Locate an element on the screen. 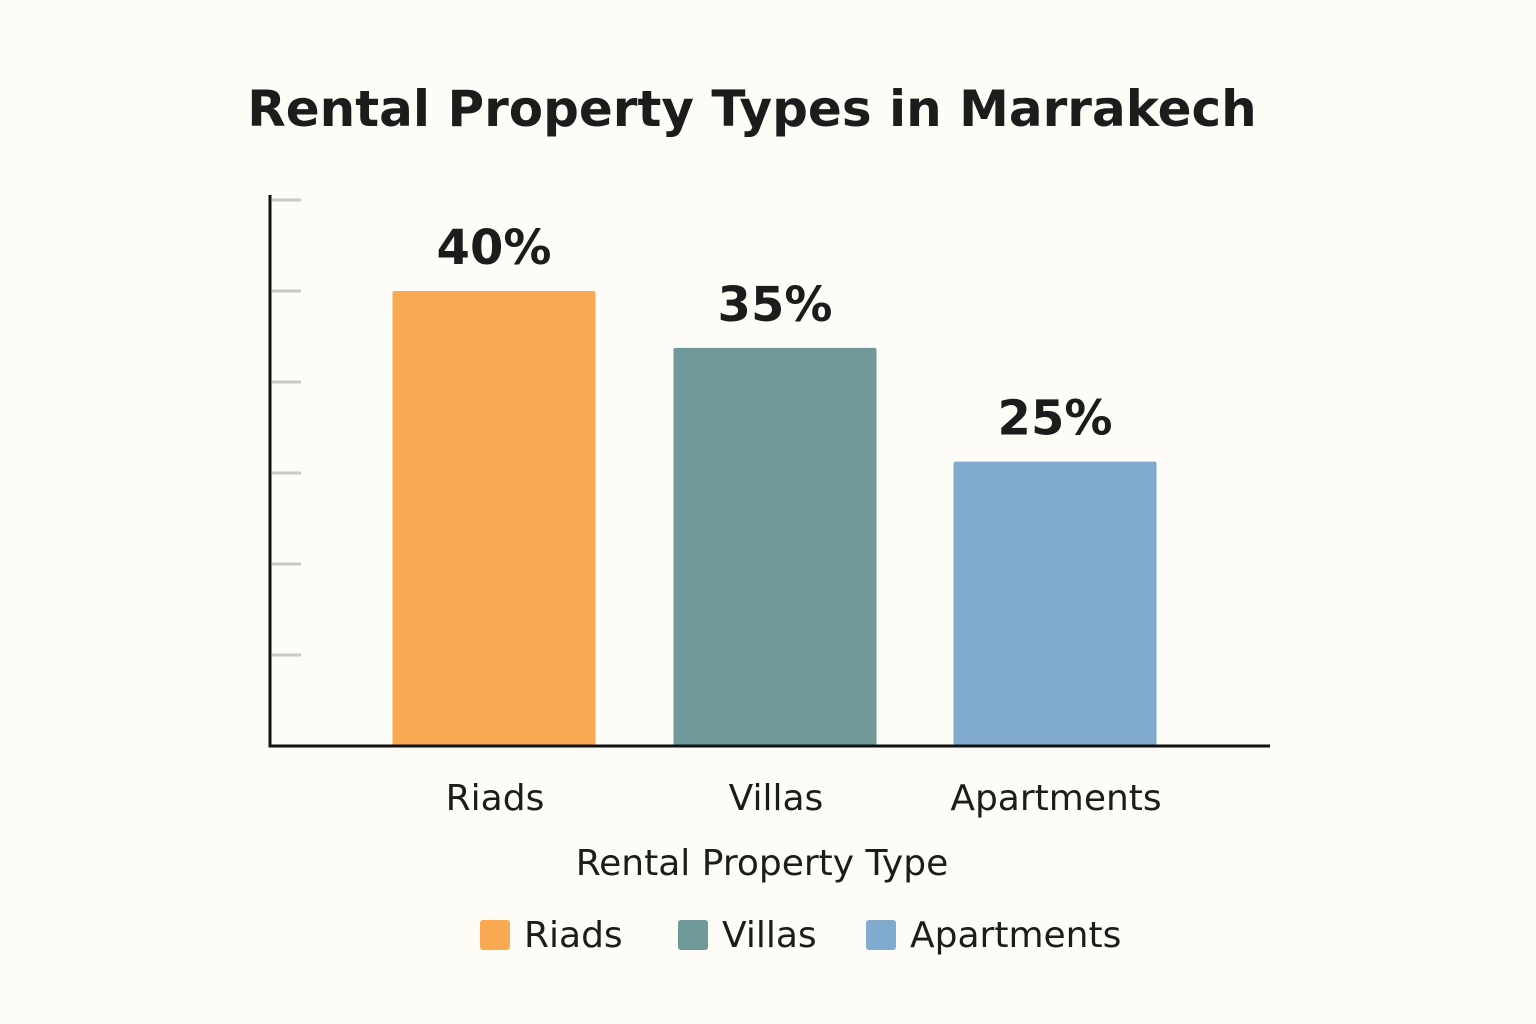  legend-swatch-apartments is located at coordinates (881, 935).